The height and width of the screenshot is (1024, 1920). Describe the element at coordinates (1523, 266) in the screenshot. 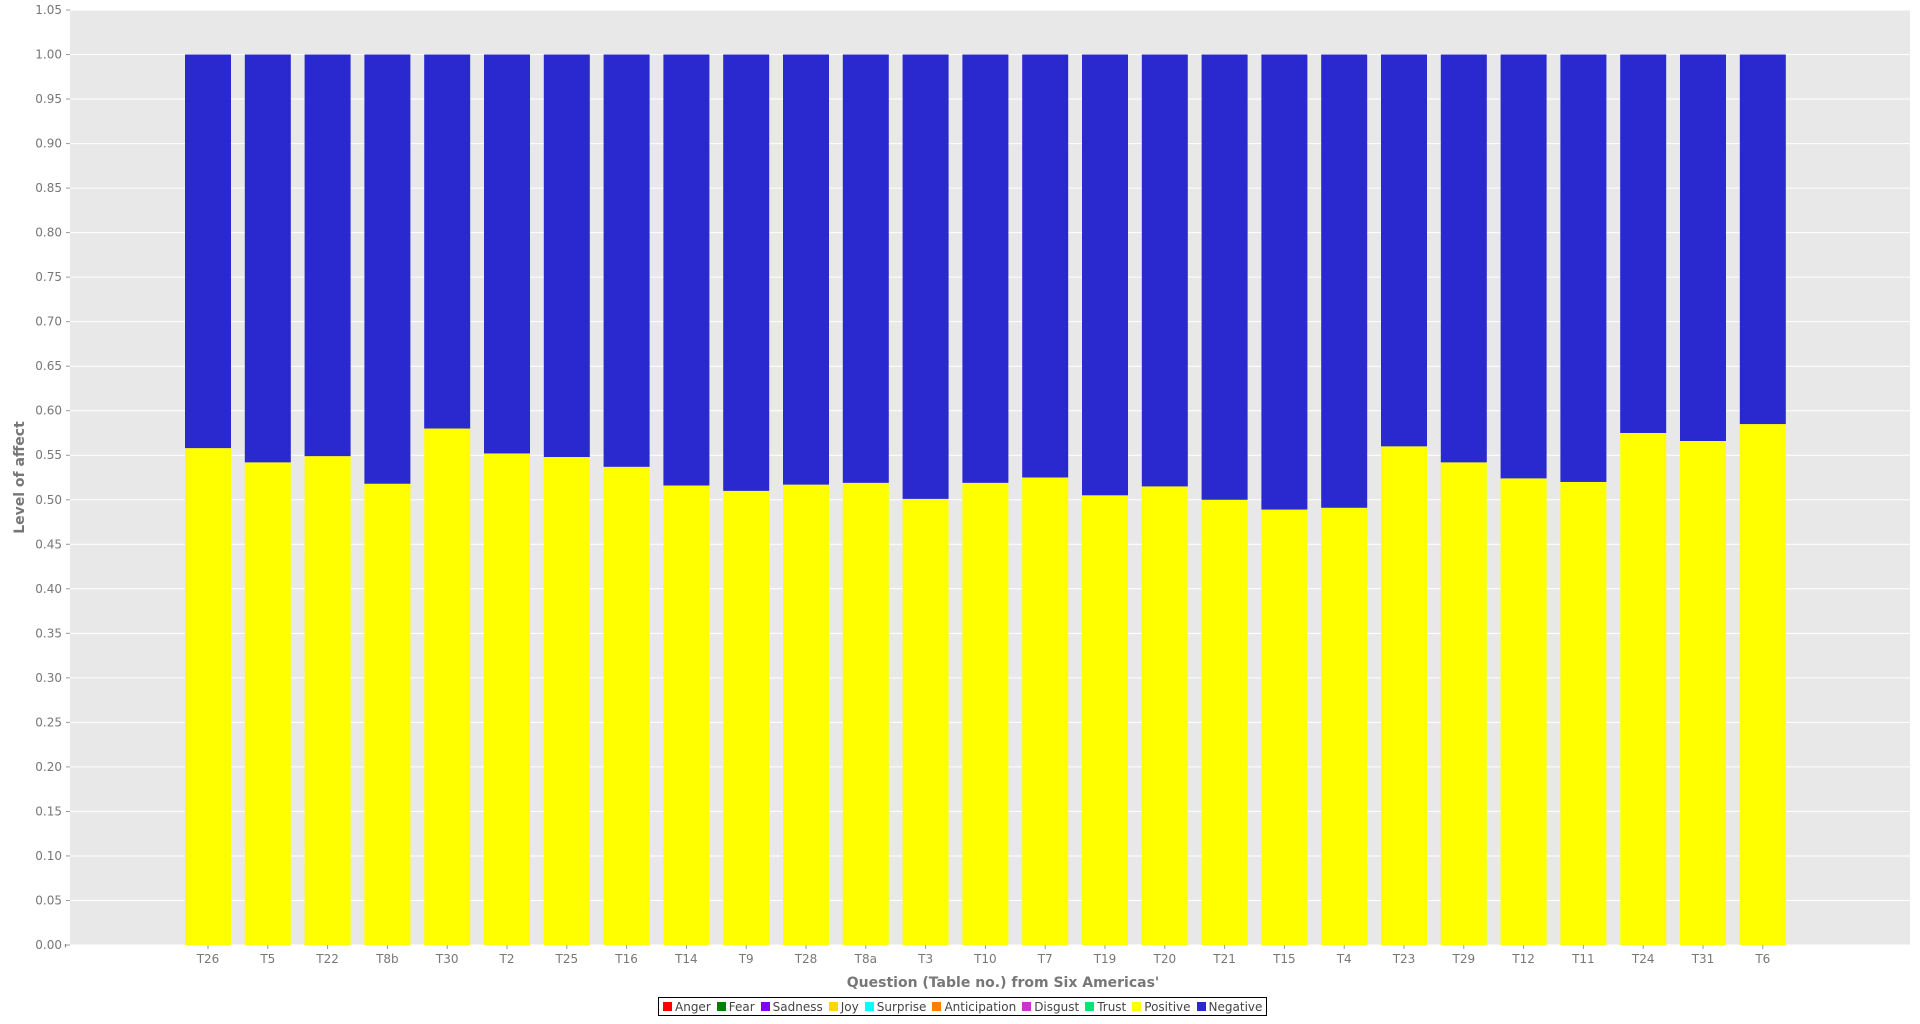

I see `bar-negative-t12` at that location.